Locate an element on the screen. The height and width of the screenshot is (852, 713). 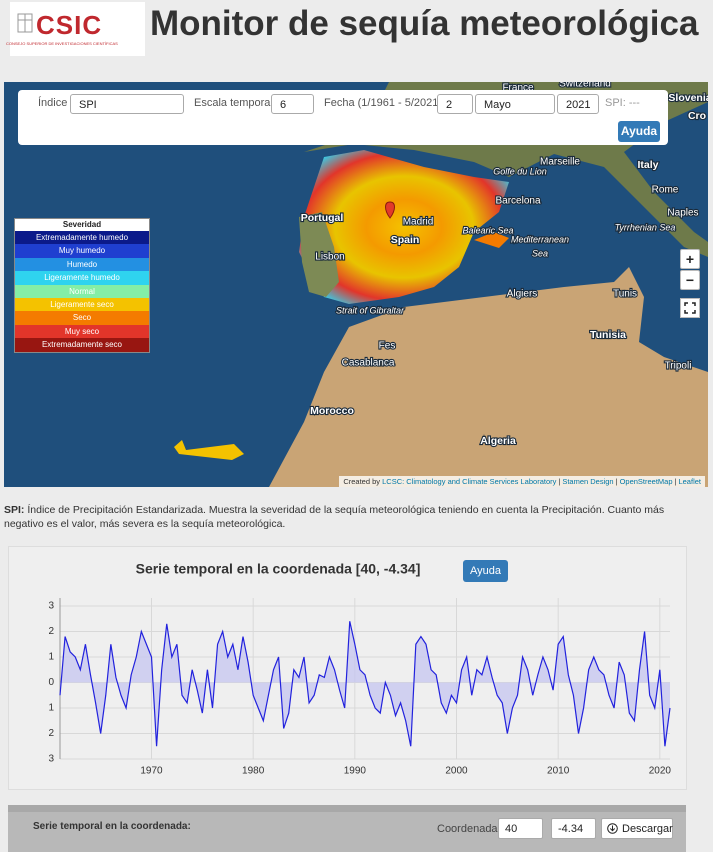
balearic is located at coordinates (491, 240).